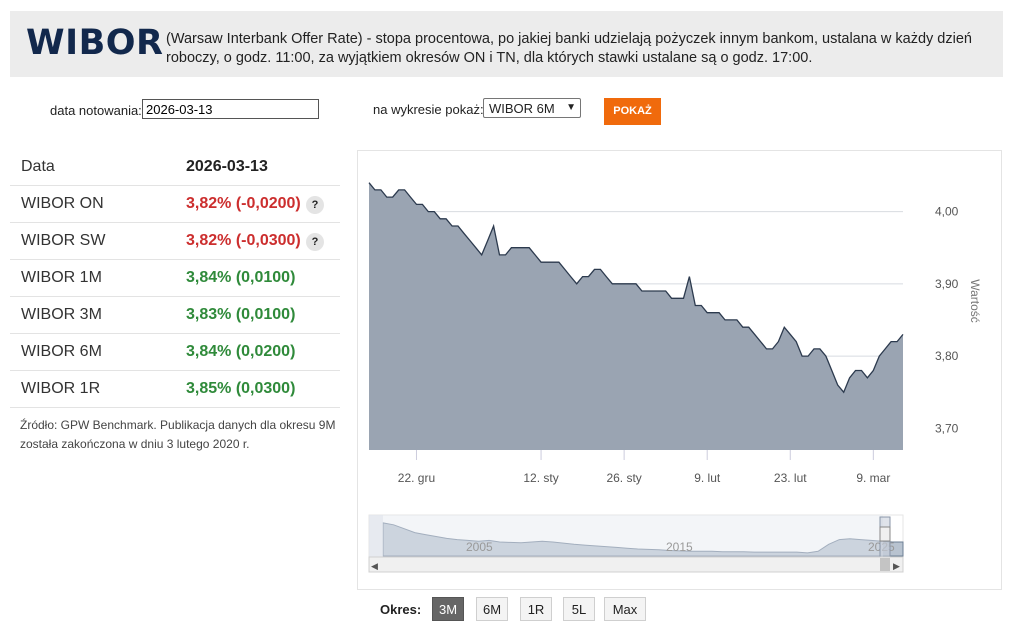 This screenshot has width=1016, height=630. What do you see at coordinates (175, 204) in the screenshot?
I see `table-row: WIBOR ON 3,82% (-0,0200) ?` at bounding box center [175, 204].